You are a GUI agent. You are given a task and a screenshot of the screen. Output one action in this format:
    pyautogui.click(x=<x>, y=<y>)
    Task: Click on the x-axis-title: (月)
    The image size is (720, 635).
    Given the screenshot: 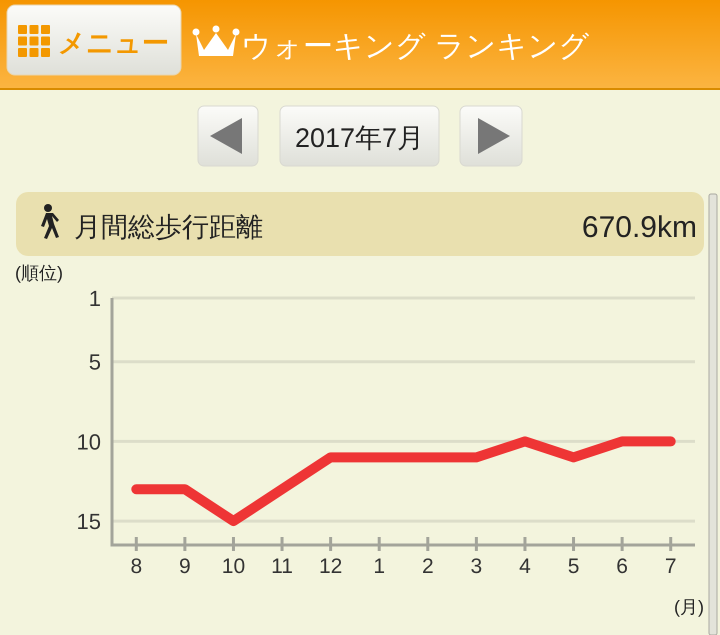 What is the action you would take?
    pyautogui.click(x=689, y=607)
    